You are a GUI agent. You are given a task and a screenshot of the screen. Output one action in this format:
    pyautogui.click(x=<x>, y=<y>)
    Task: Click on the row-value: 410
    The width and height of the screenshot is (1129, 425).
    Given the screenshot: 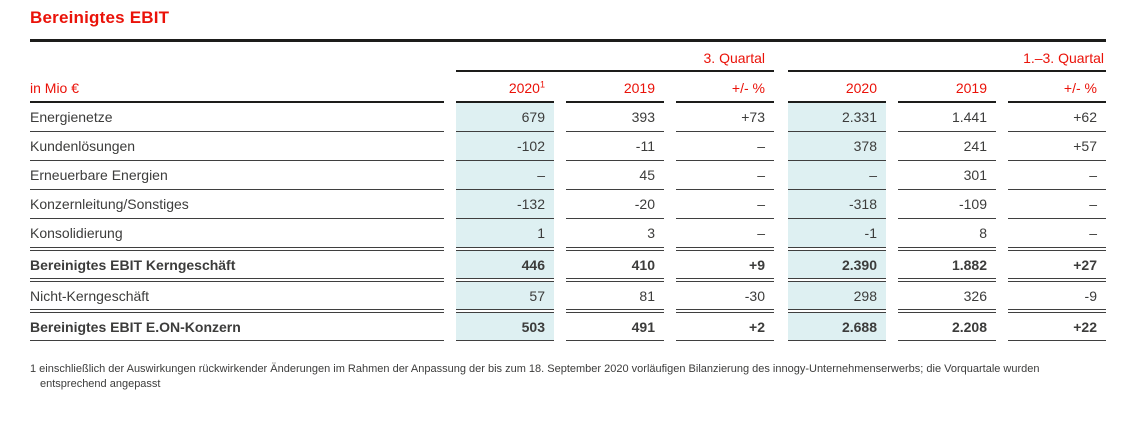 What is the action you would take?
    pyautogui.click(x=615, y=264)
    